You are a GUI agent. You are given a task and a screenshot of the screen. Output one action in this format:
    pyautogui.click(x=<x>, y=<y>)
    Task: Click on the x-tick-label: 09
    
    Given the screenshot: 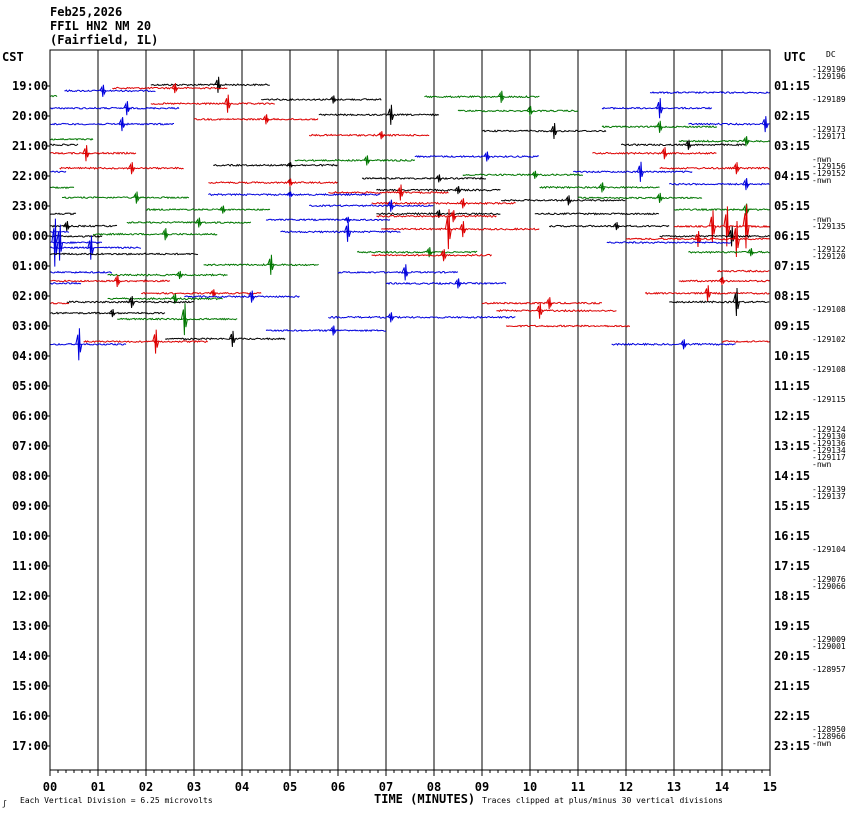 What is the action you would take?
    pyautogui.click(x=482, y=787)
    